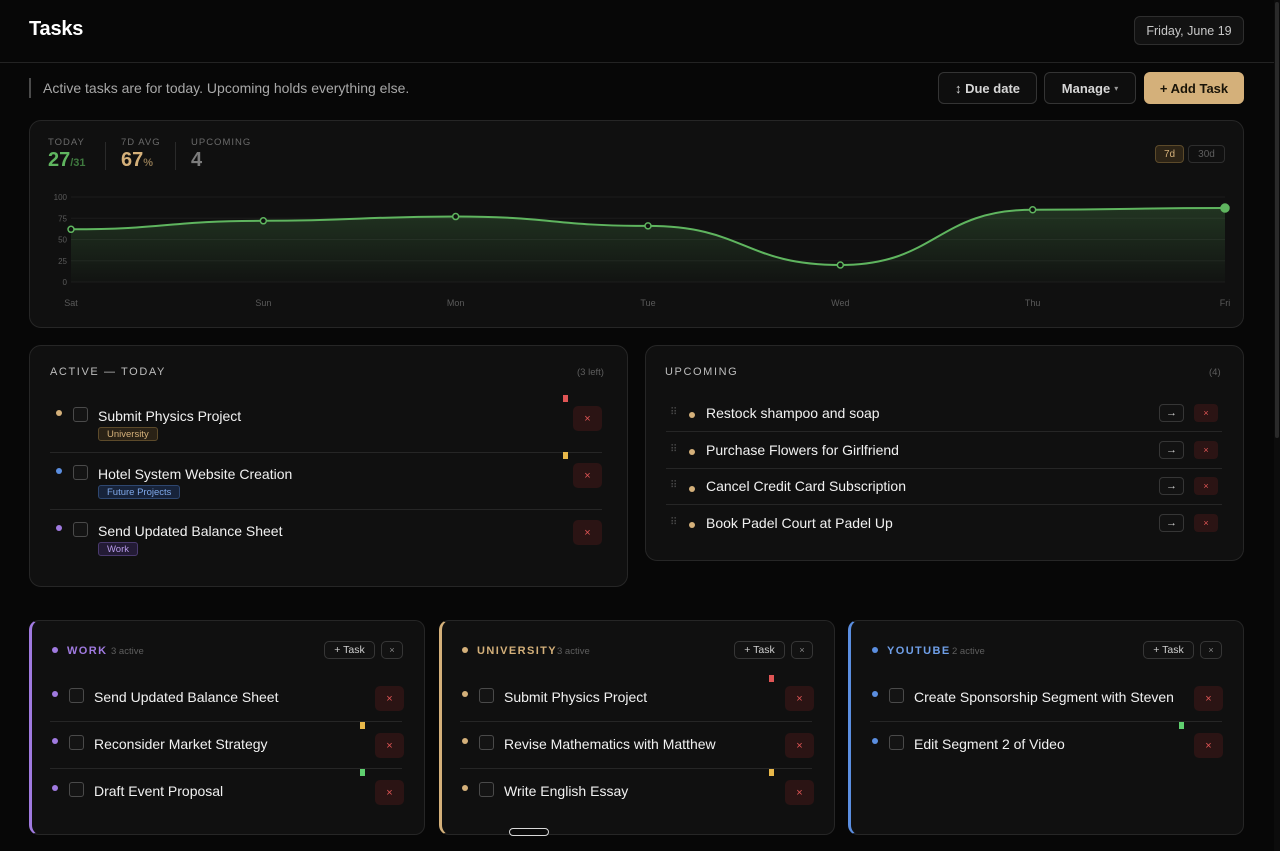 The height and width of the screenshot is (851, 1280). I want to click on chart-area-fill, so click(648, 245).